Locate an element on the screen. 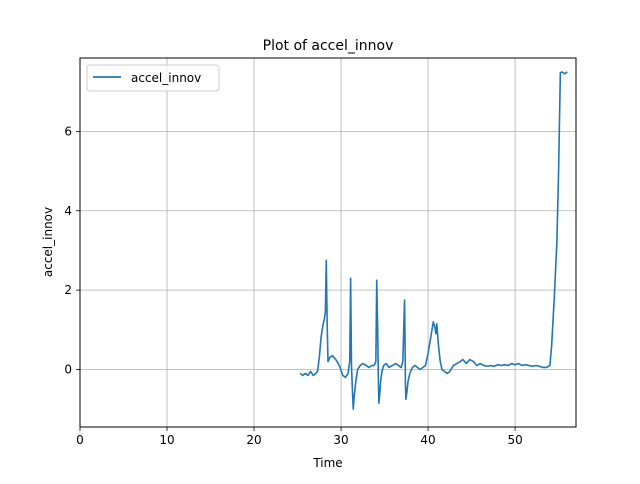  y-axis-label: accel_innov is located at coordinates (48, 242).